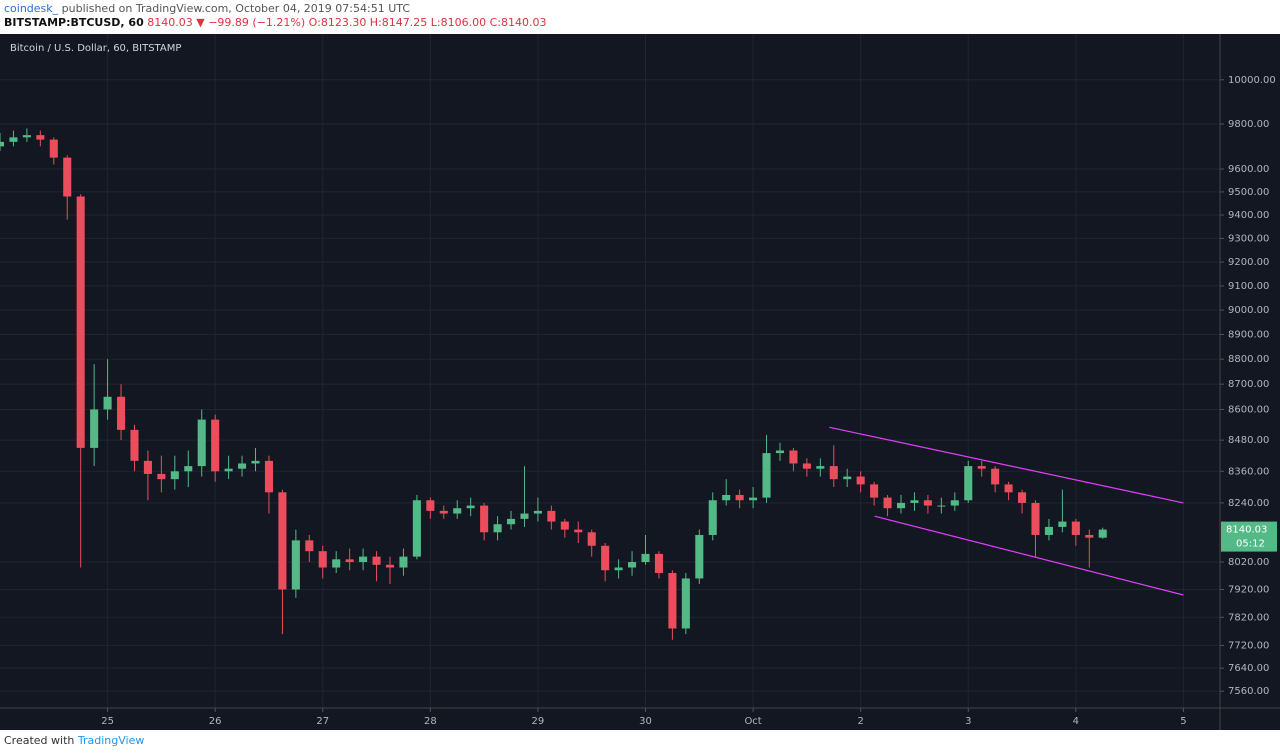 This screenshot has height=755, width=1280. Describe the element at coordinates (1248, 238) in the screenshot. I see `y-tick-label: 9300.00` at that location.